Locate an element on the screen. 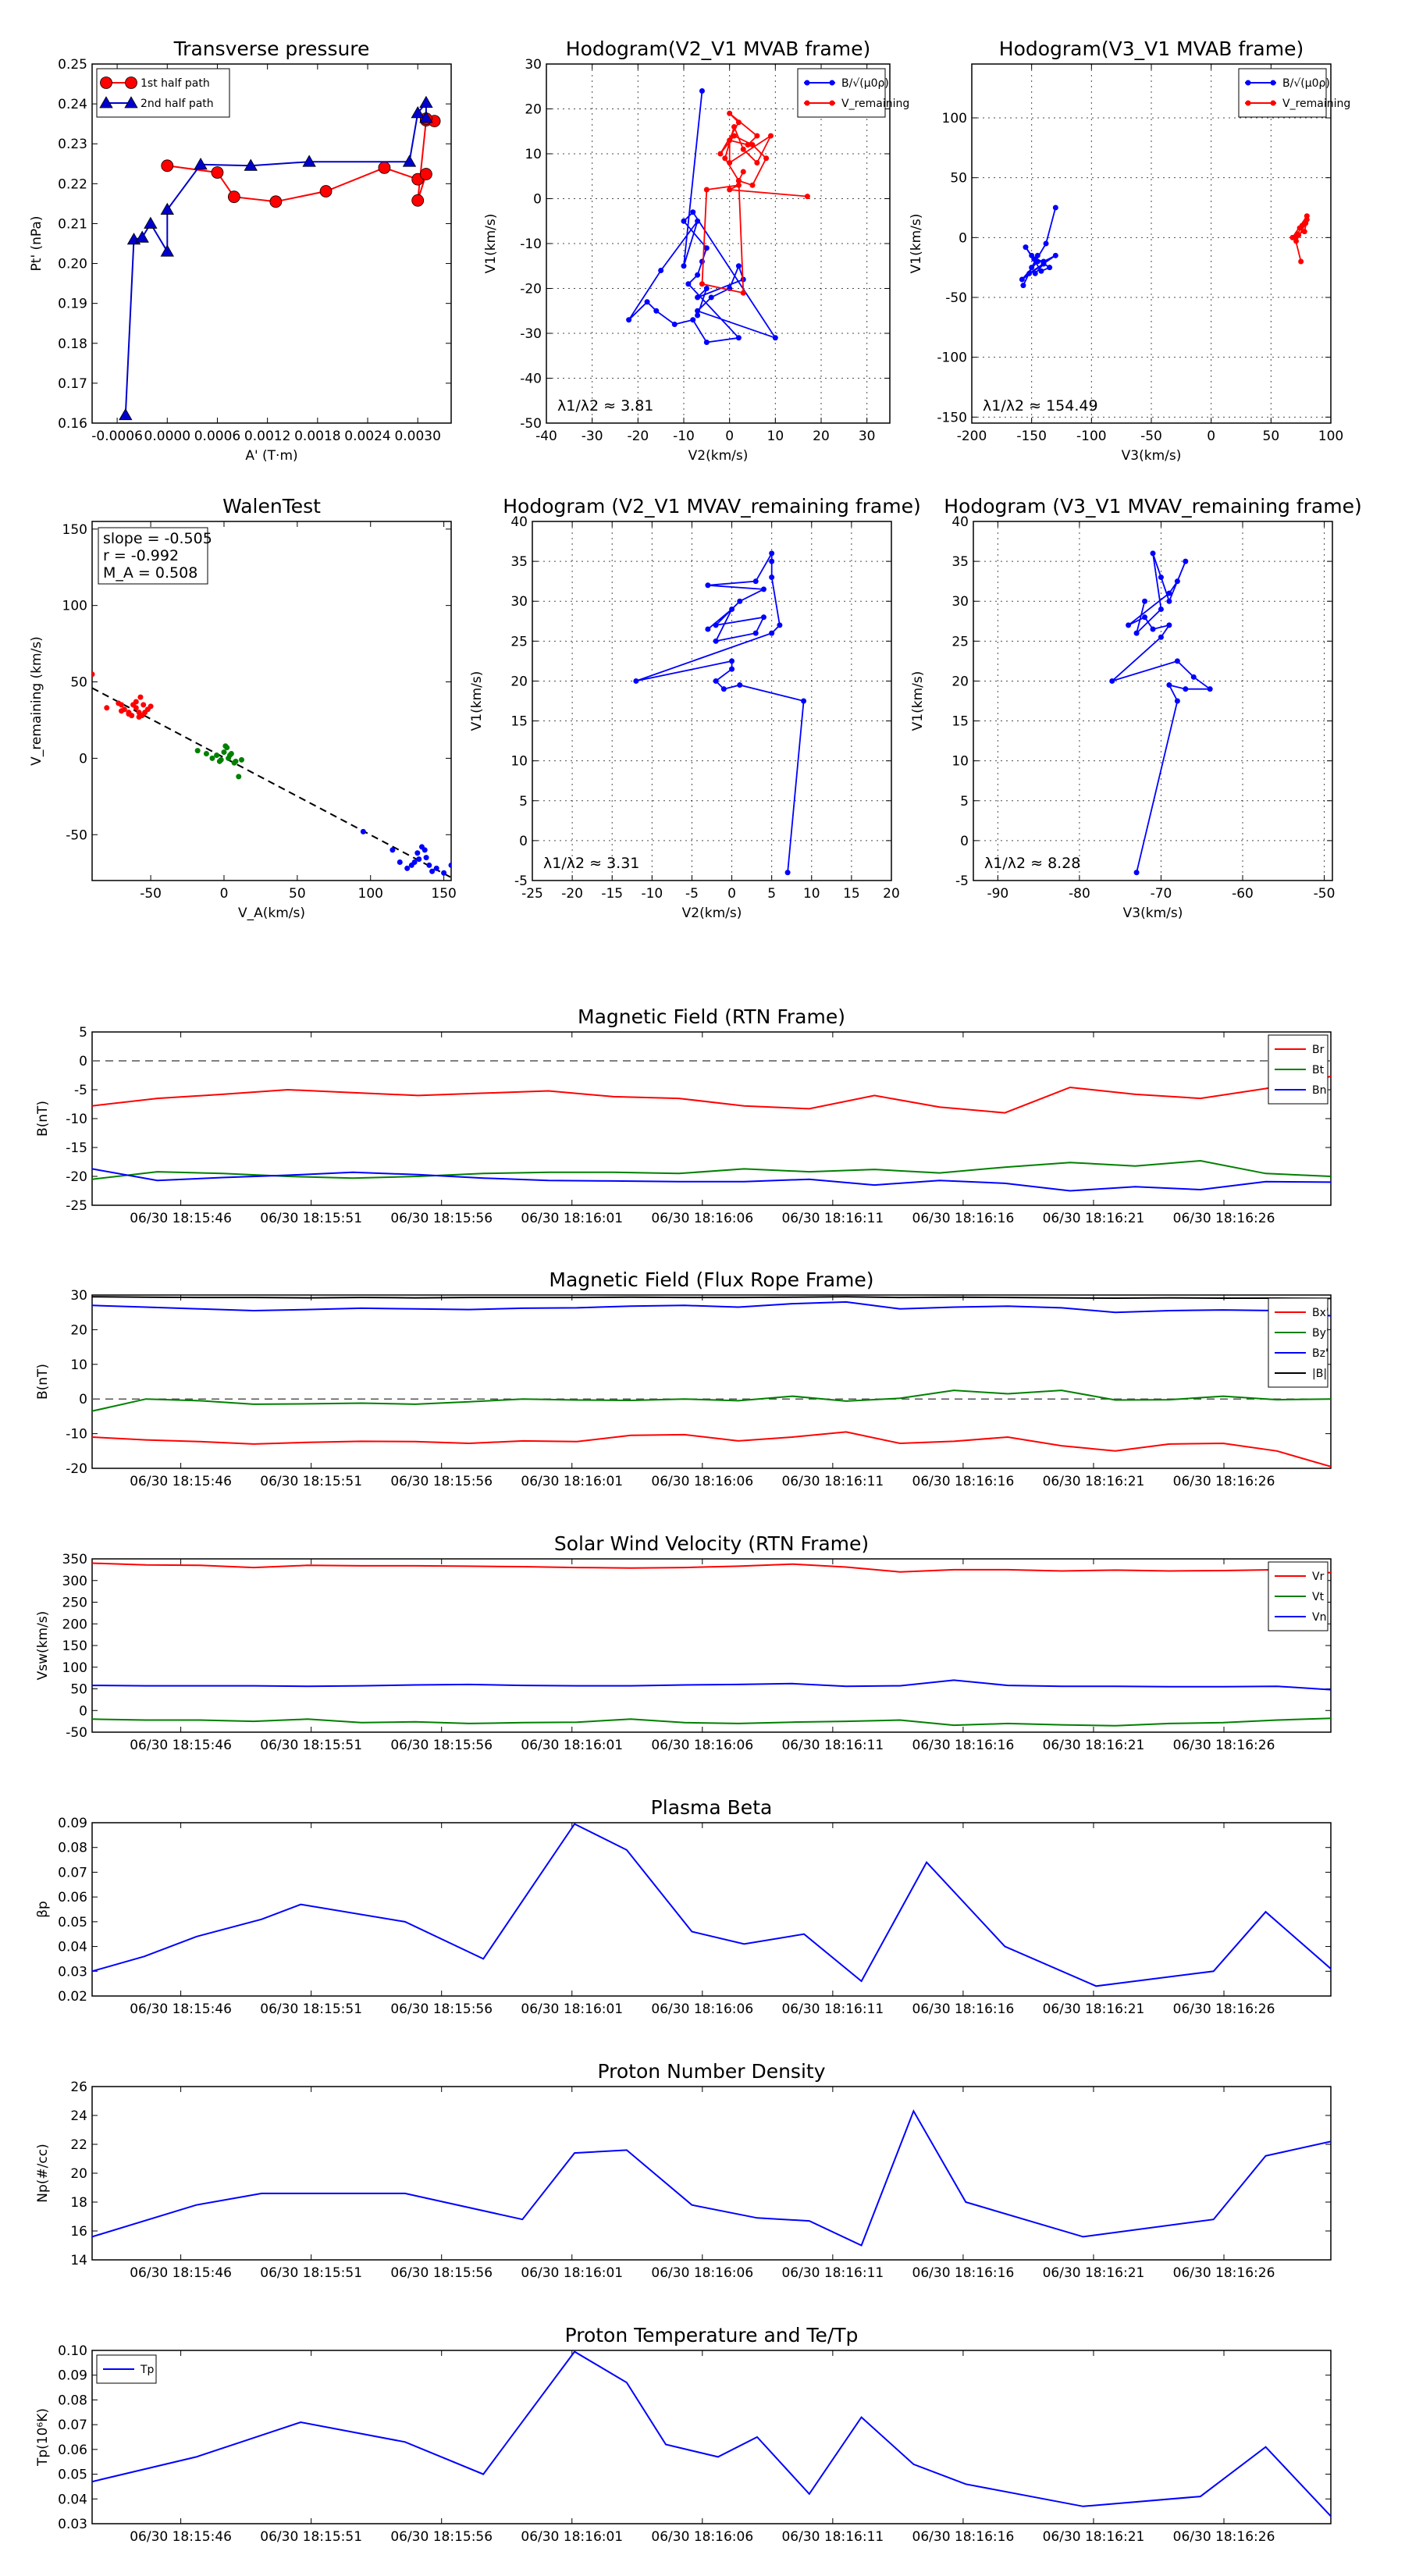  x-tick-label: 06/30 18:16:21 is located at coordinates (1094, 1745).